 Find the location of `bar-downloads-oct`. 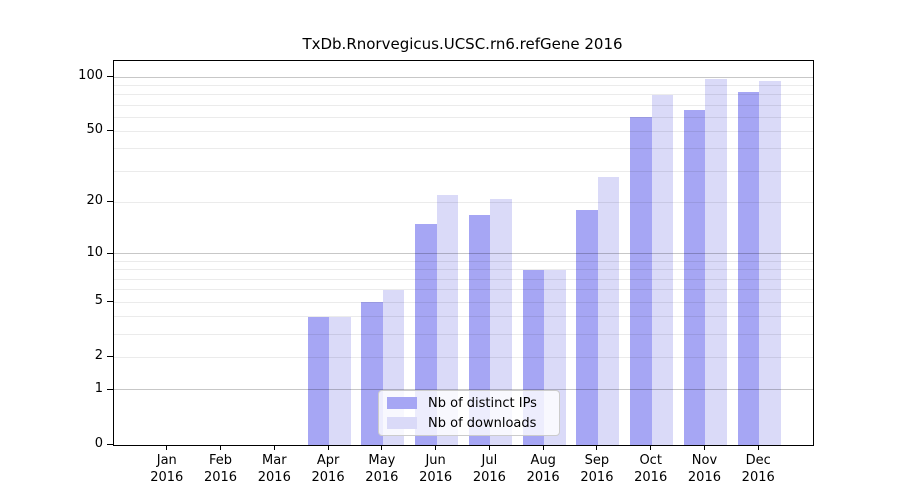

bar-downloads-oct is located at coordinates (662, 269).